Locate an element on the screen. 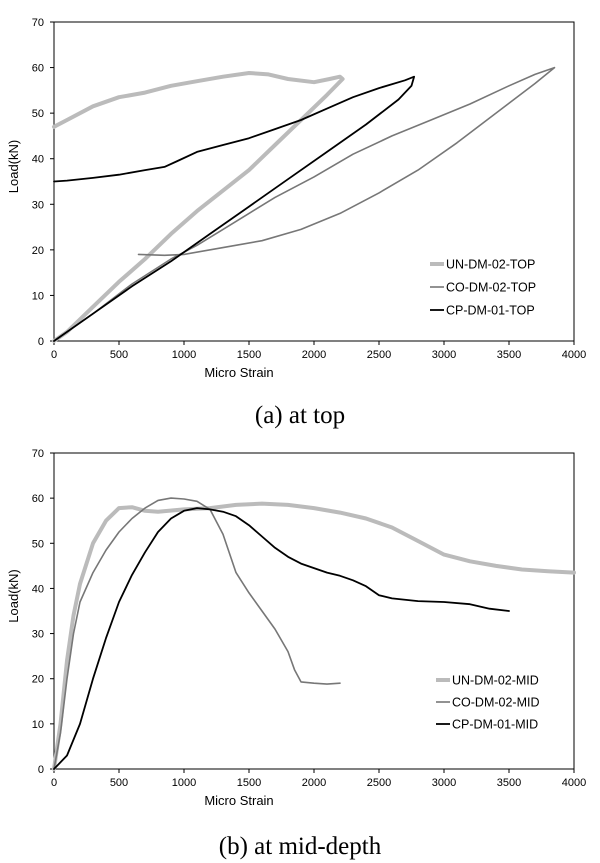 This screenshot has width=600, height=863. legend-label: CP-DM-01-MID is located at coordinates (495, 725).